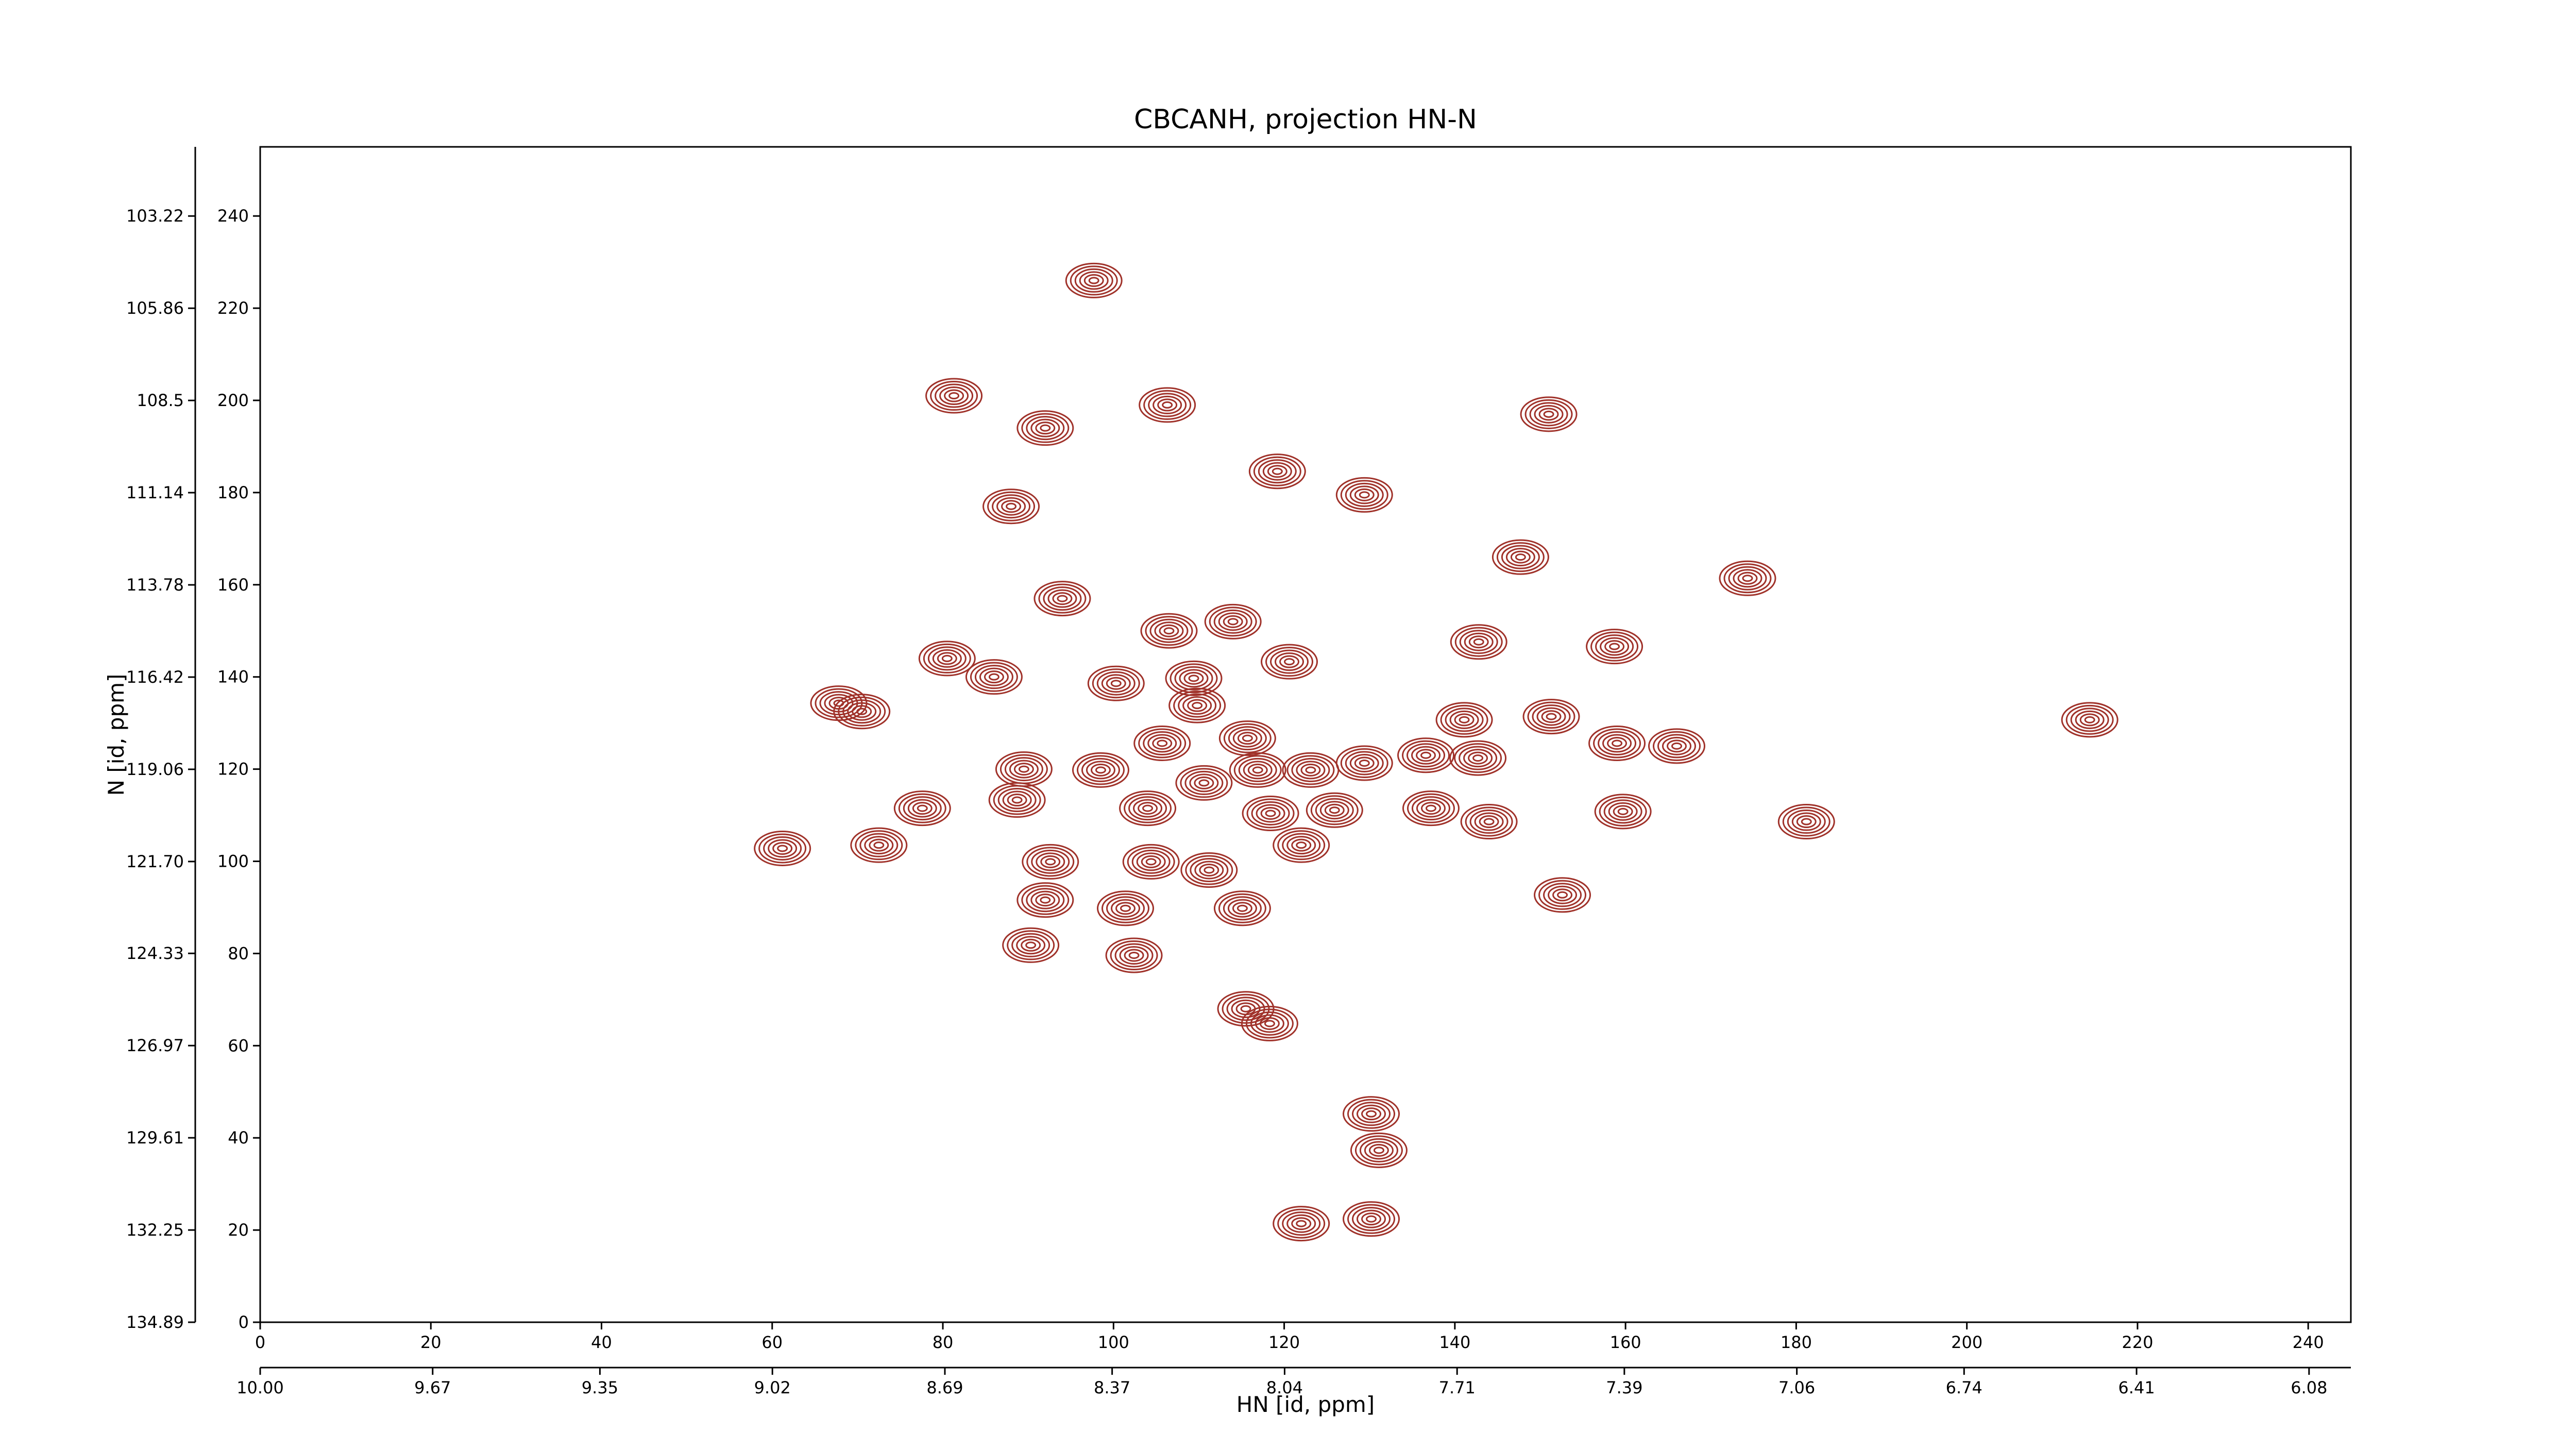 Image resolution: width=2576 pixels, height=1449 pixels. I want to click on x2-tick-label: 9.02, so click(772, 1387).